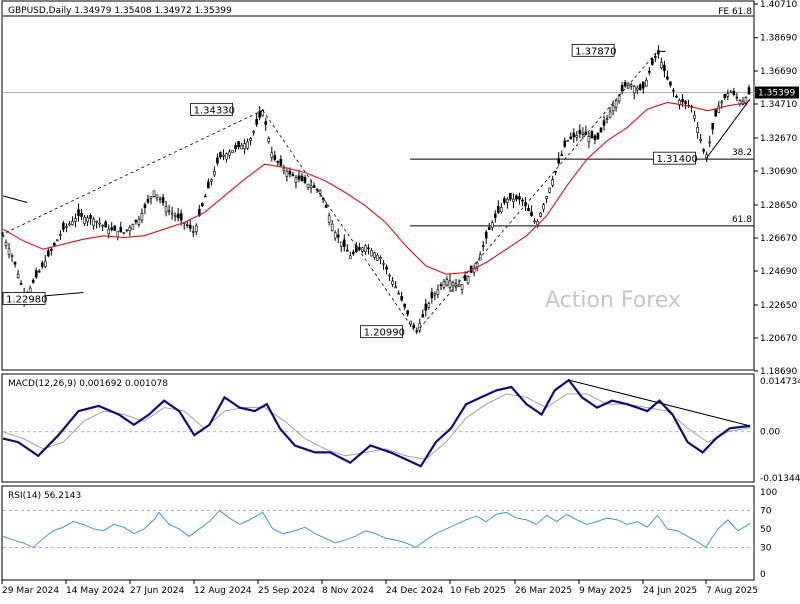  Describe the element at coordinates (732, 591) in the screenshot. I see `date-tick-label: 7 Aug 2025` at that location.